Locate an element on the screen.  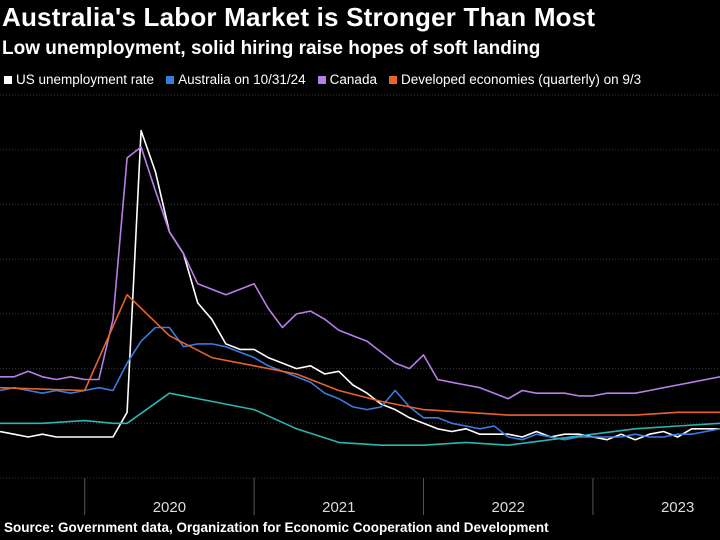
x-tick-label-2022: 2022 is located at coordinates (508, 507).